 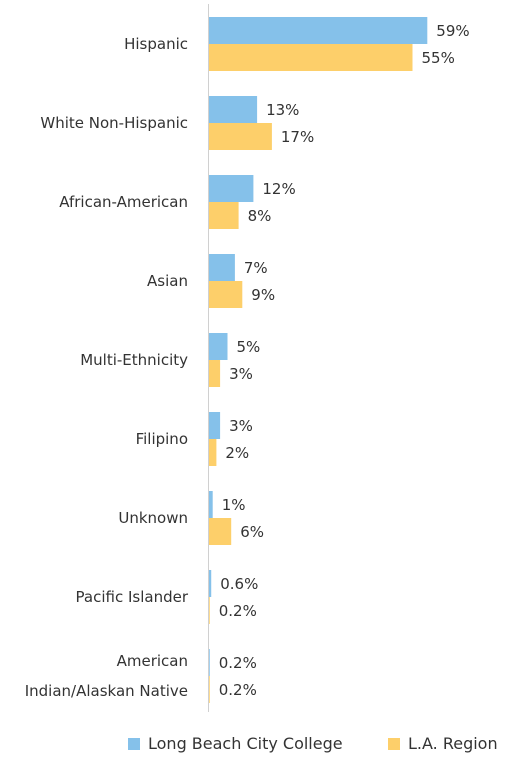 What do you see at coordinates (237, 453) in the screenshot?
I see `value-label: 2%` at bounding box center [237, 453].